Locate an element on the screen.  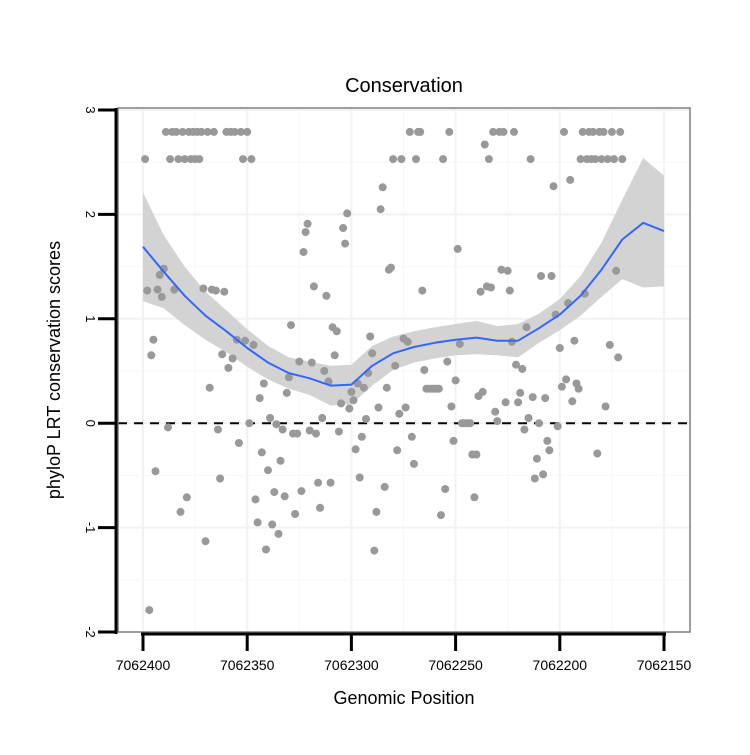
y-tick-label: 3 is located at coordinates (90, 109).